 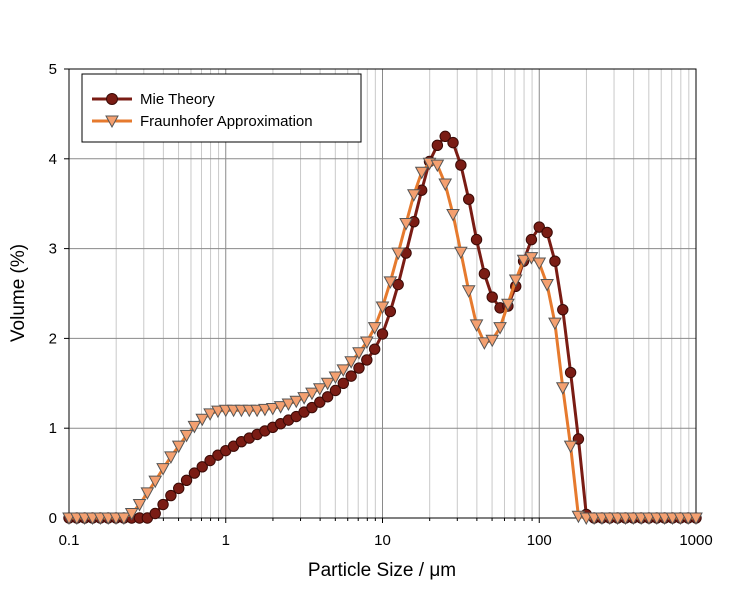 What do you see at coordinates (53, 69) in the screenshot?
I see `y-tick-label: 5` at bounding box center [53, 69].